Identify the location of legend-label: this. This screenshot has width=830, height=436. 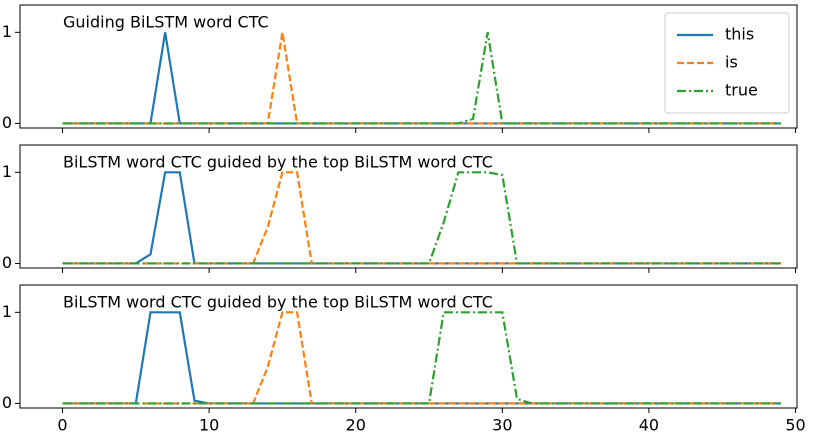
(739, 34).